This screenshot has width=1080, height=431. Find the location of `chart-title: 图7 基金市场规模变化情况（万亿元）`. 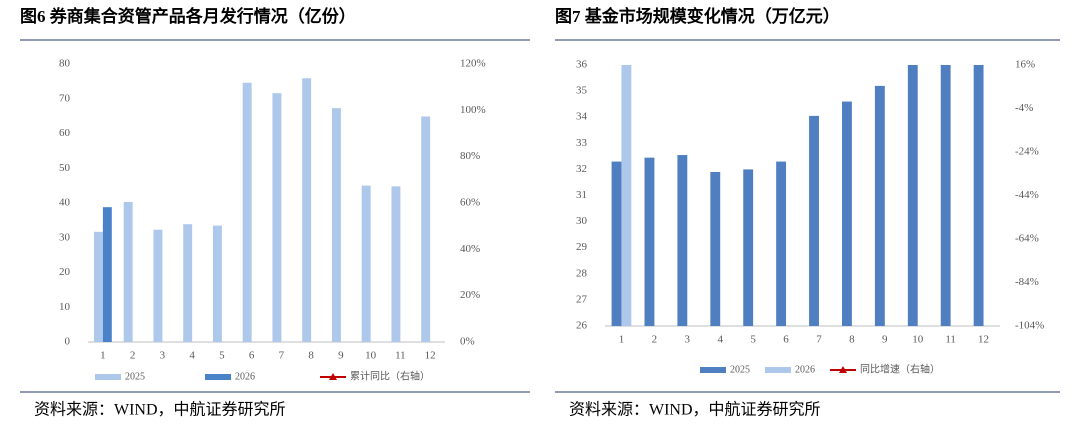

chart-title: 图7 基金市场规模变化情况（万亿元） is located at coordinates (697, 16).